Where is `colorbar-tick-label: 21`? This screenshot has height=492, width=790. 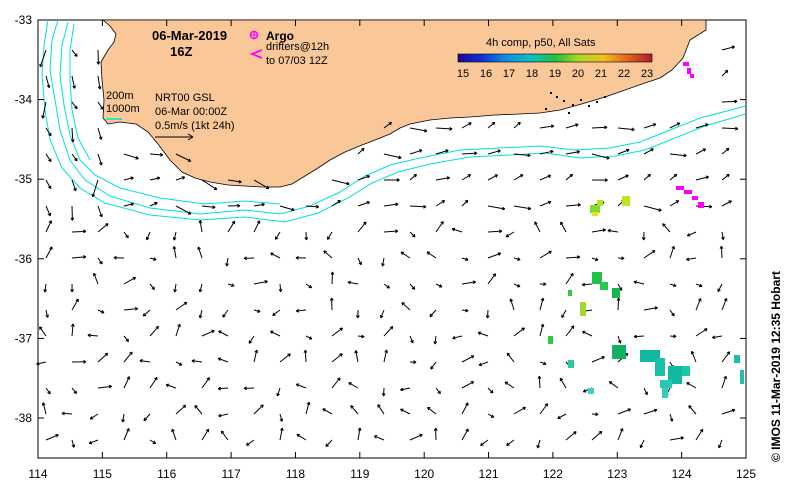
colorbar-tick-label: 21 is located at coordinates (601, 74).